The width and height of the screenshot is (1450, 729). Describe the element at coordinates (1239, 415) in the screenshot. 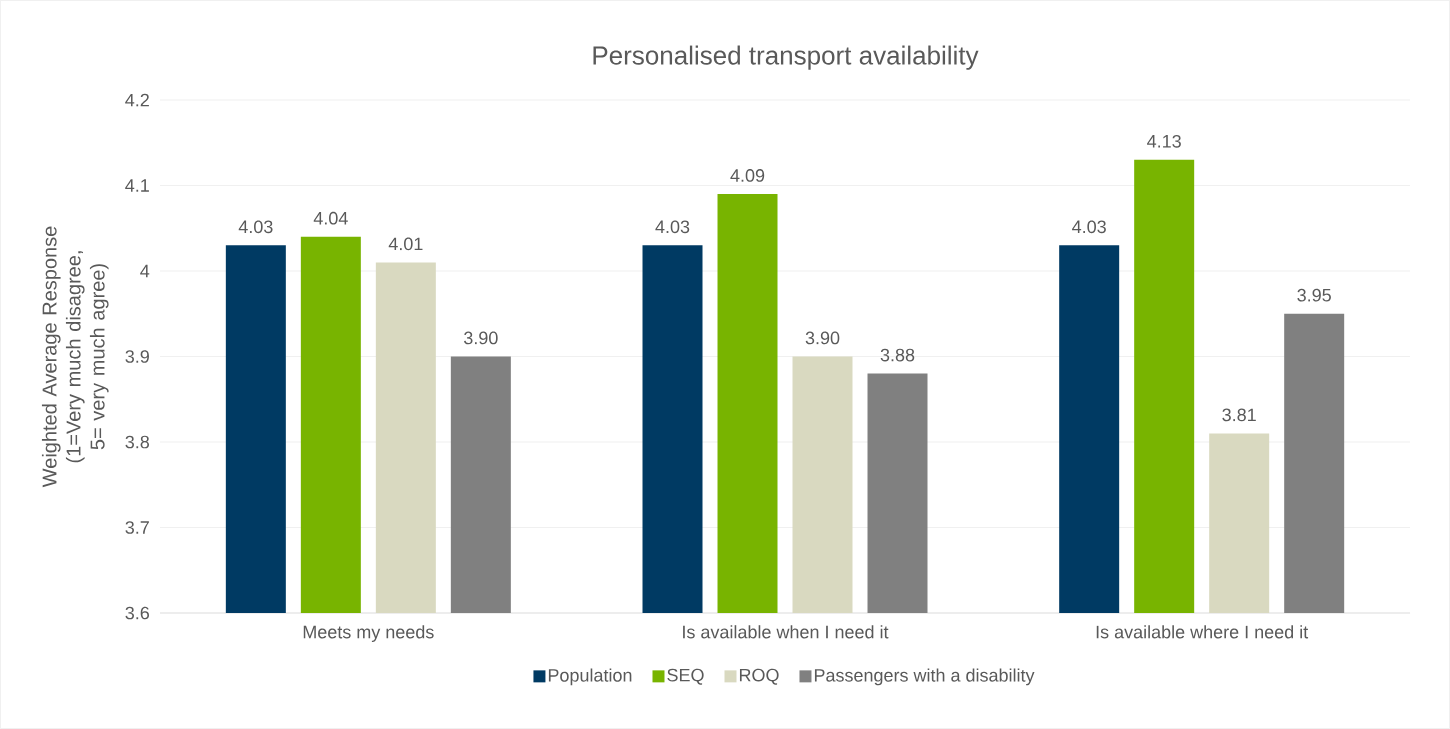

I see `data-label: 3.81` at that location.